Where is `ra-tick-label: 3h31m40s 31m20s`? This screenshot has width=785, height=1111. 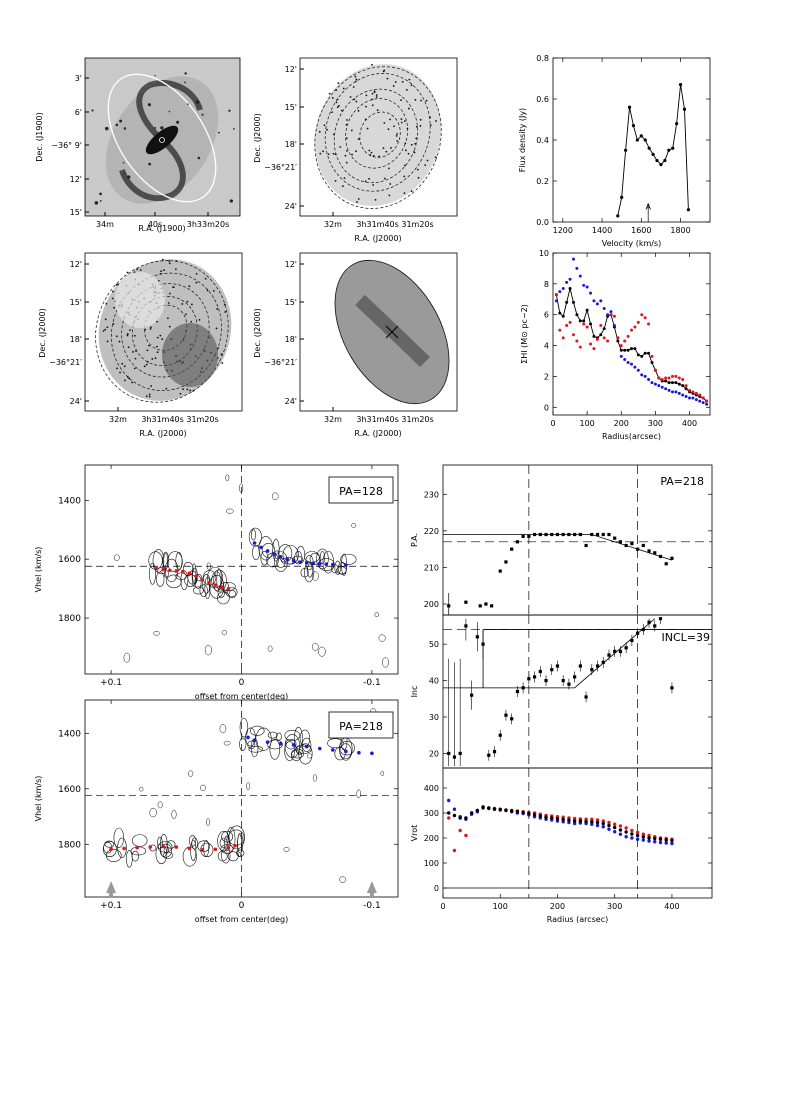 ra-tick-label: 3h31m40s 31m20s is located at coordinates (179, 419).